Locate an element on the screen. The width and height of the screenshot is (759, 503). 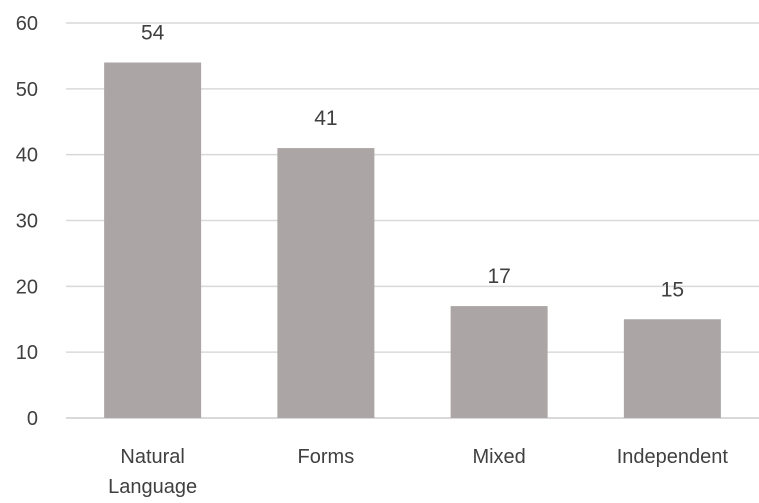
data-label: 17 is located at coordinates (498, 276).